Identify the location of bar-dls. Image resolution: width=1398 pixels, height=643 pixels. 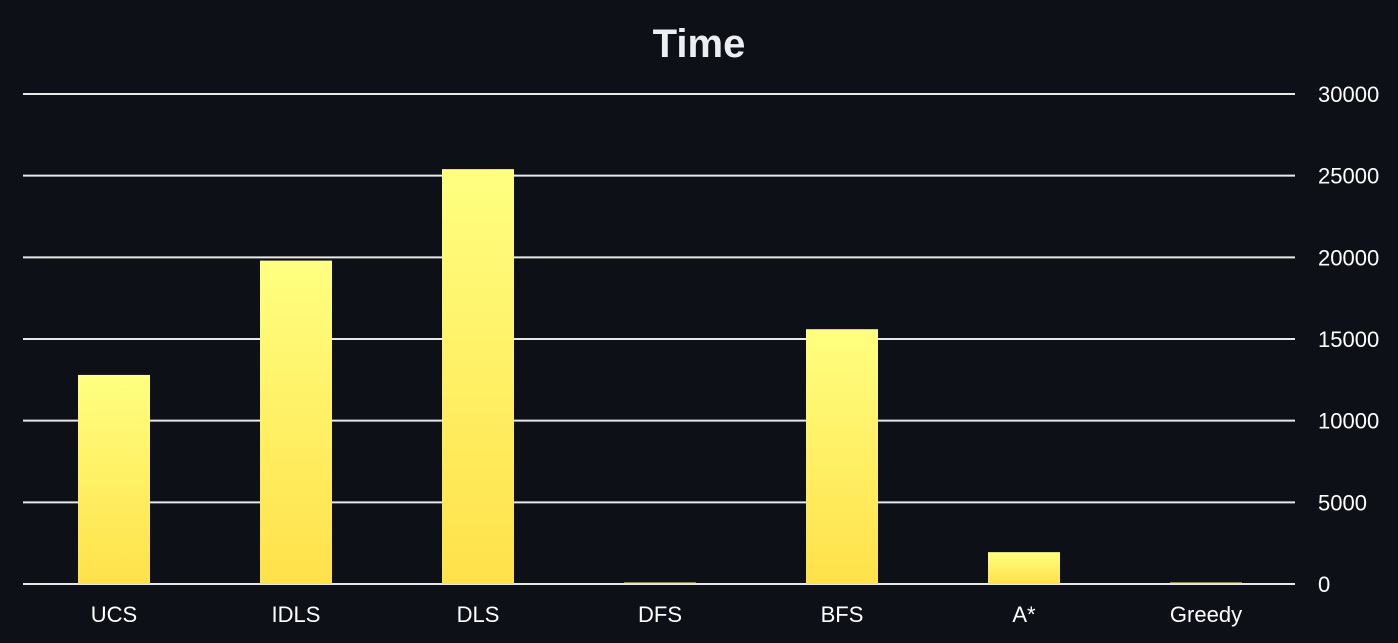
(478, 376).